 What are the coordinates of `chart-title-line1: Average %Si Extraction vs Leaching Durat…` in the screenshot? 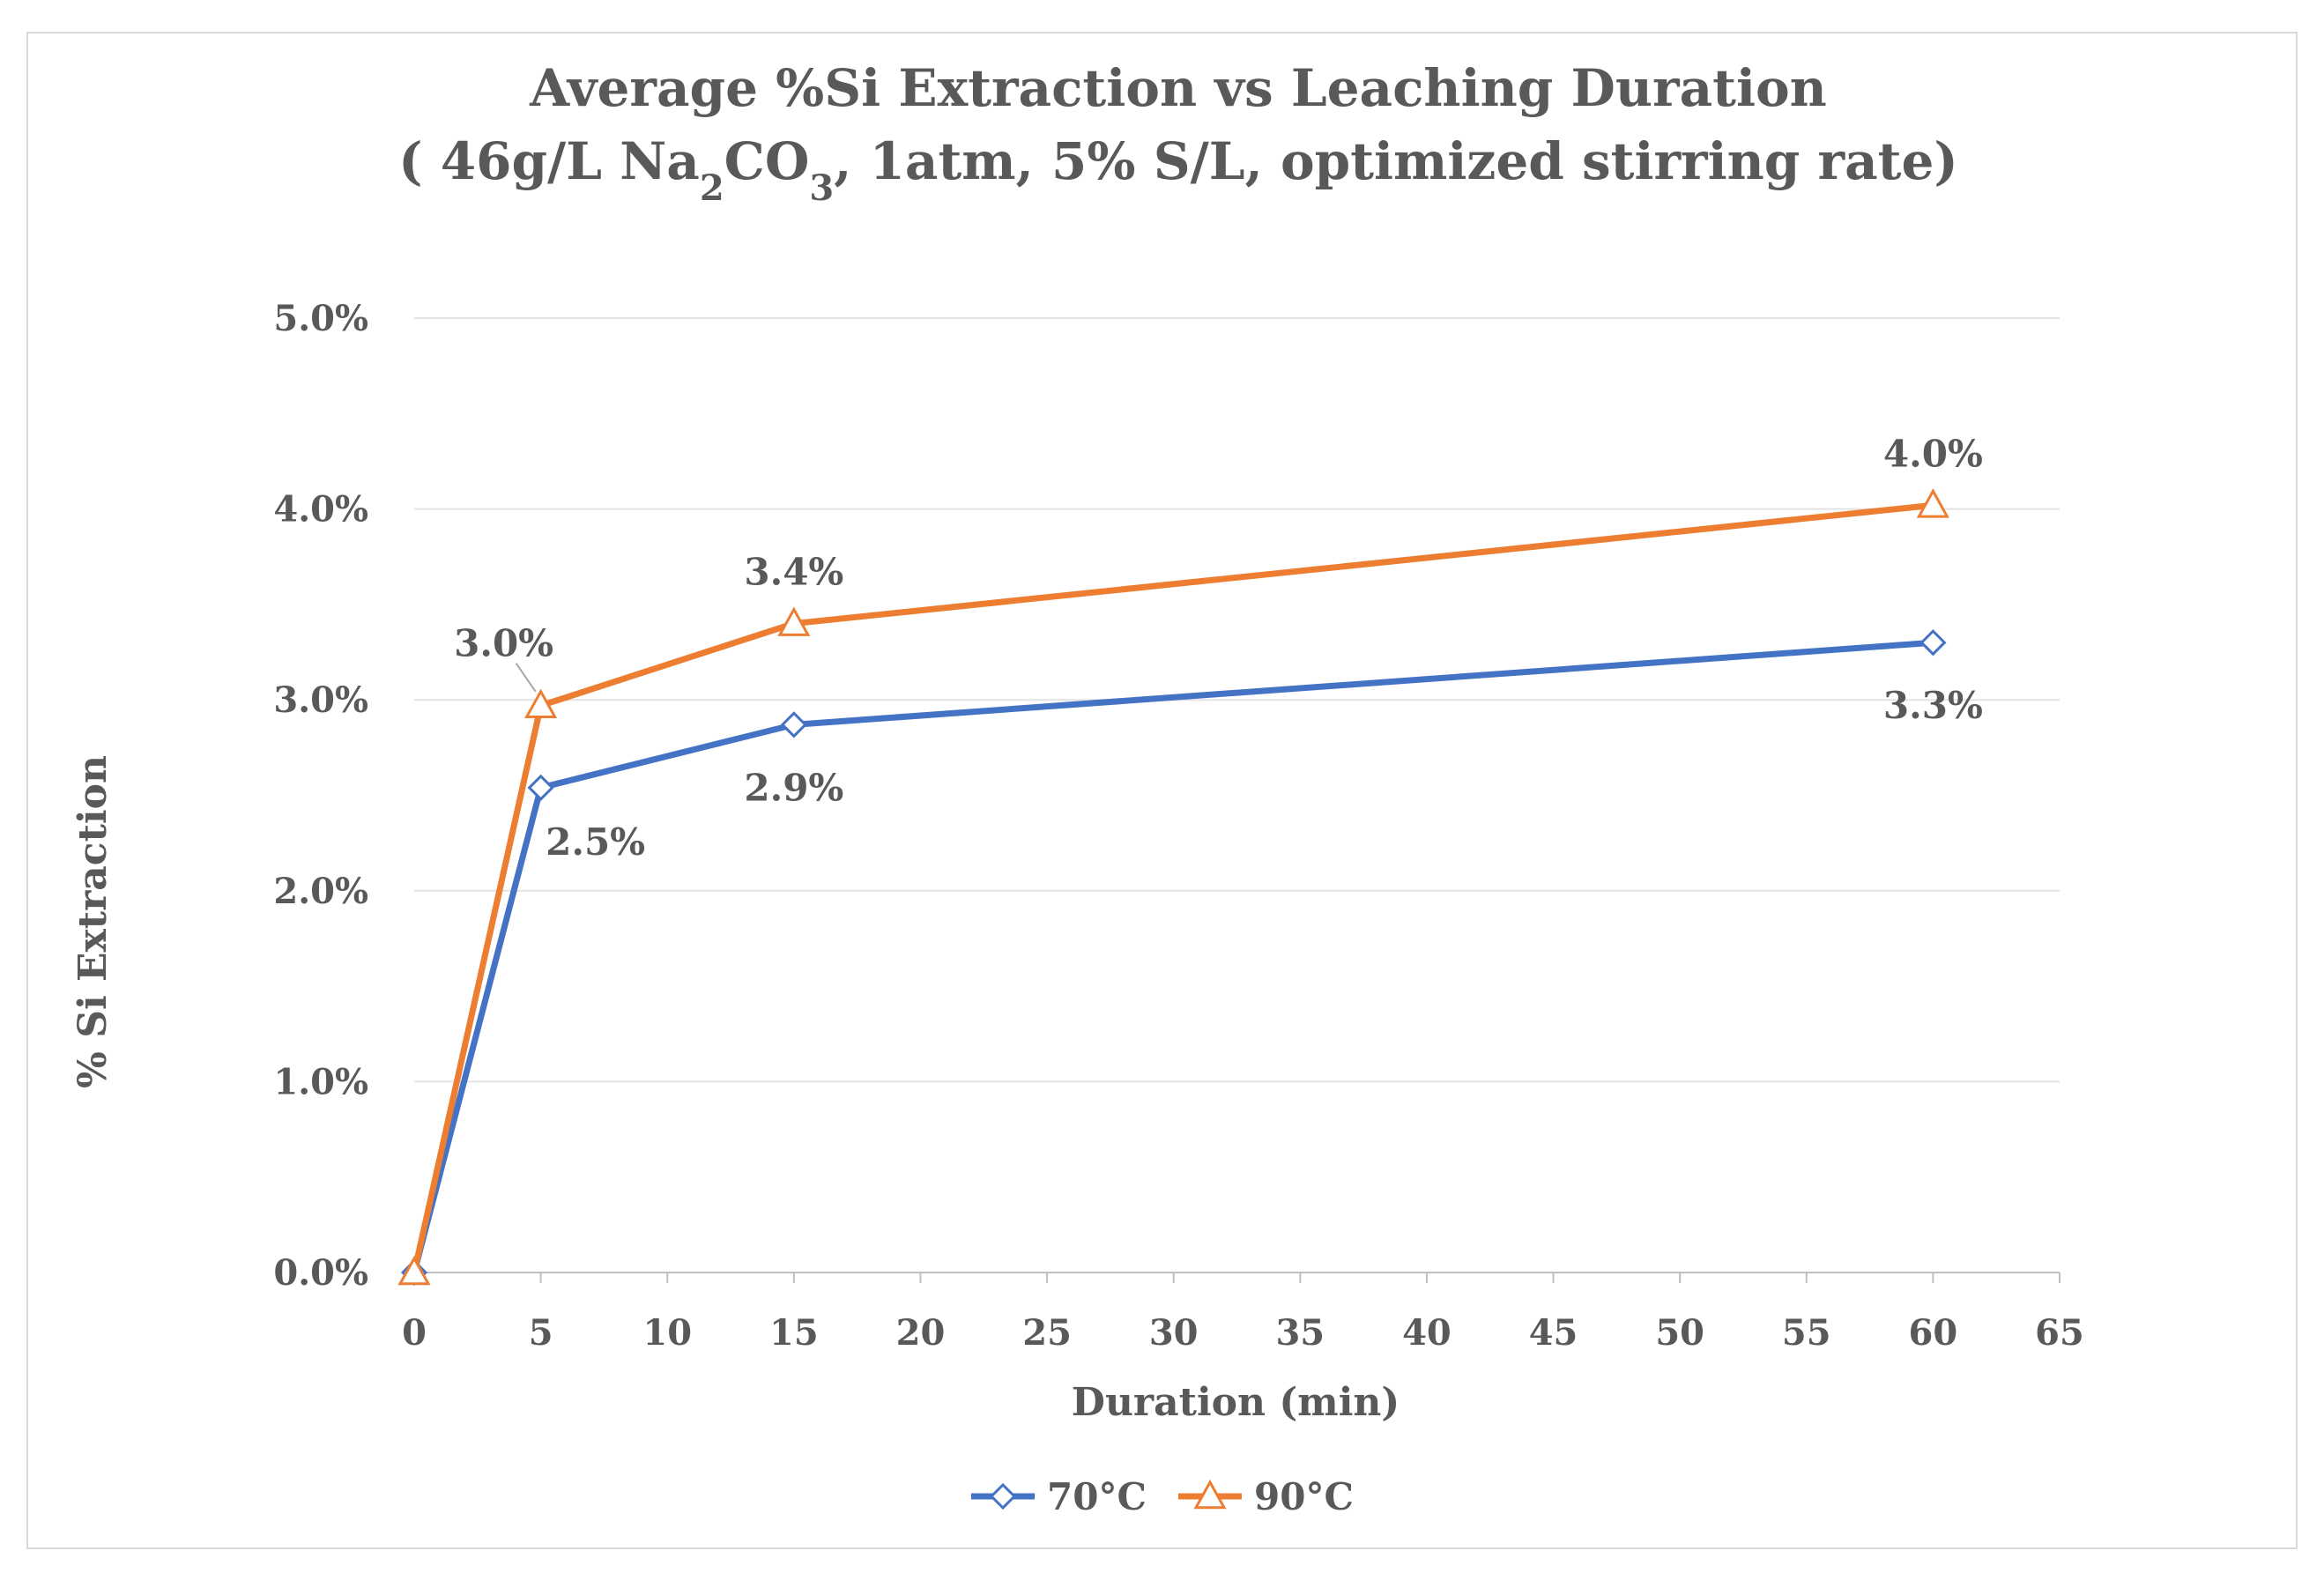 It's located at (1178, 88).